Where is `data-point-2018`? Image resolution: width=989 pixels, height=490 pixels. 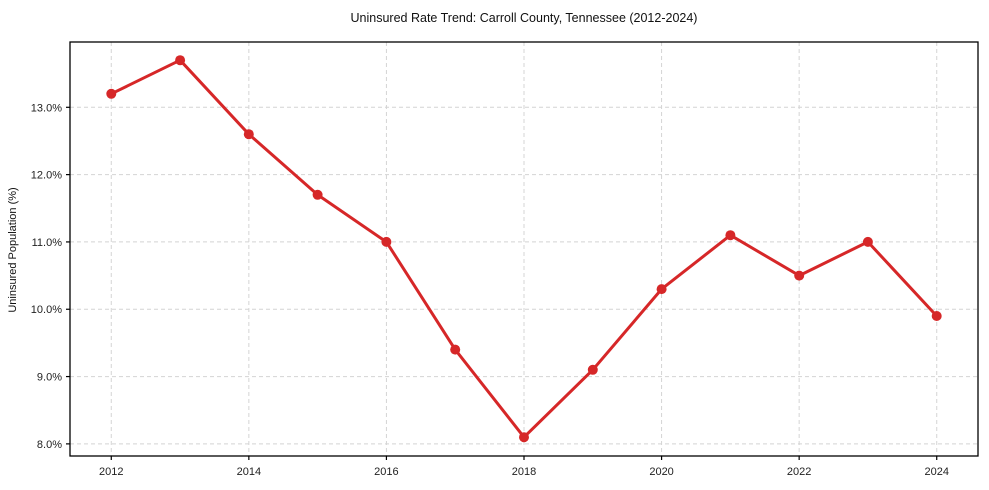
data-point-2018 is located at coordinates (524, 437).